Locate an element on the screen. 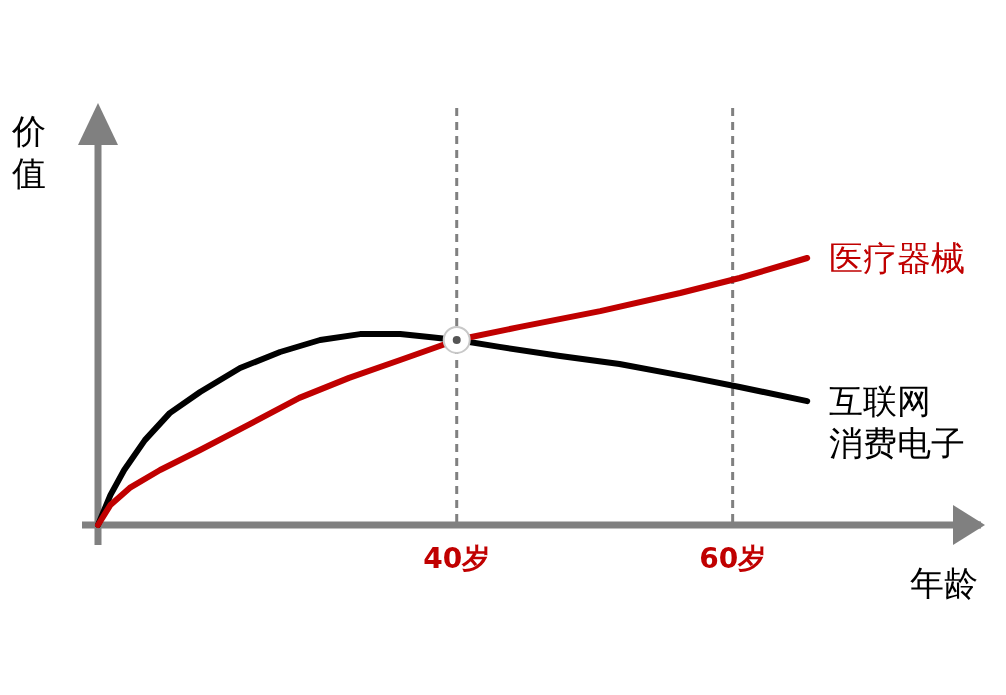 This screenshot has height=695, width=1006. x-tick-label: 60岁 is located at coordinates (733, 558).